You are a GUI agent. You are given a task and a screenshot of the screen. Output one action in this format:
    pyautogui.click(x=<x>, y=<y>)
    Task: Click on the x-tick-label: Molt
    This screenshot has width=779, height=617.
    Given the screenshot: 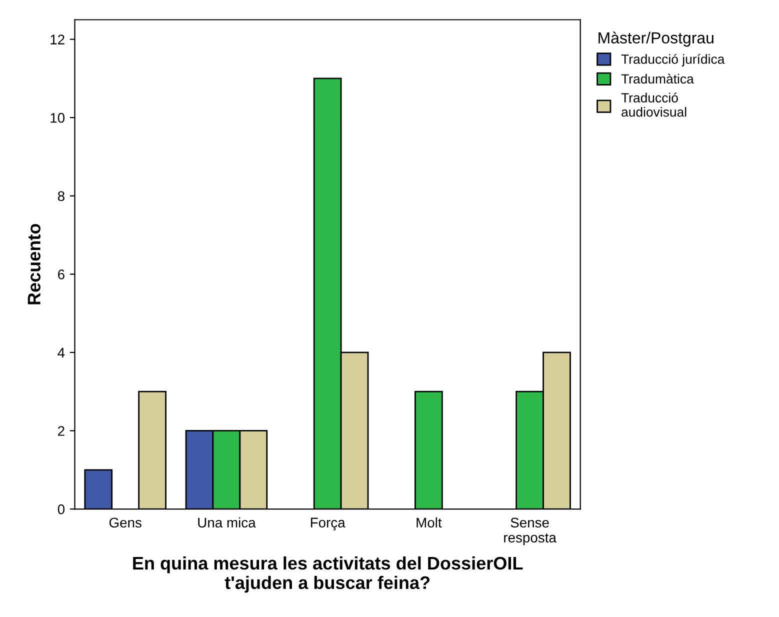 What is the action you would take?
    pyautogui.click(x=429, y=522)
    